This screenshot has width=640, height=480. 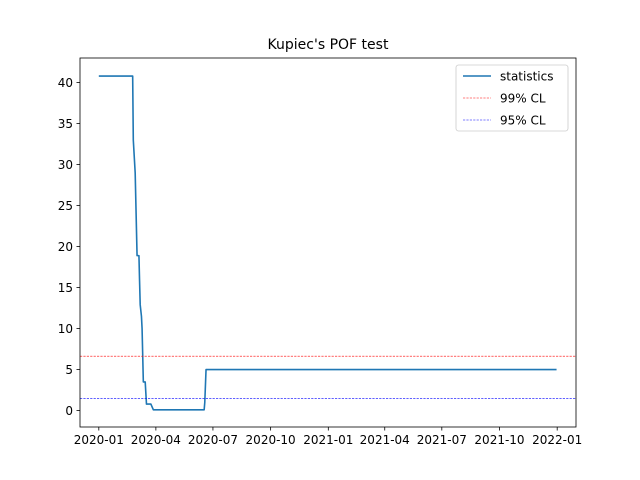 I want to click on y-tick-label: 10, so click(x=65, y=329).